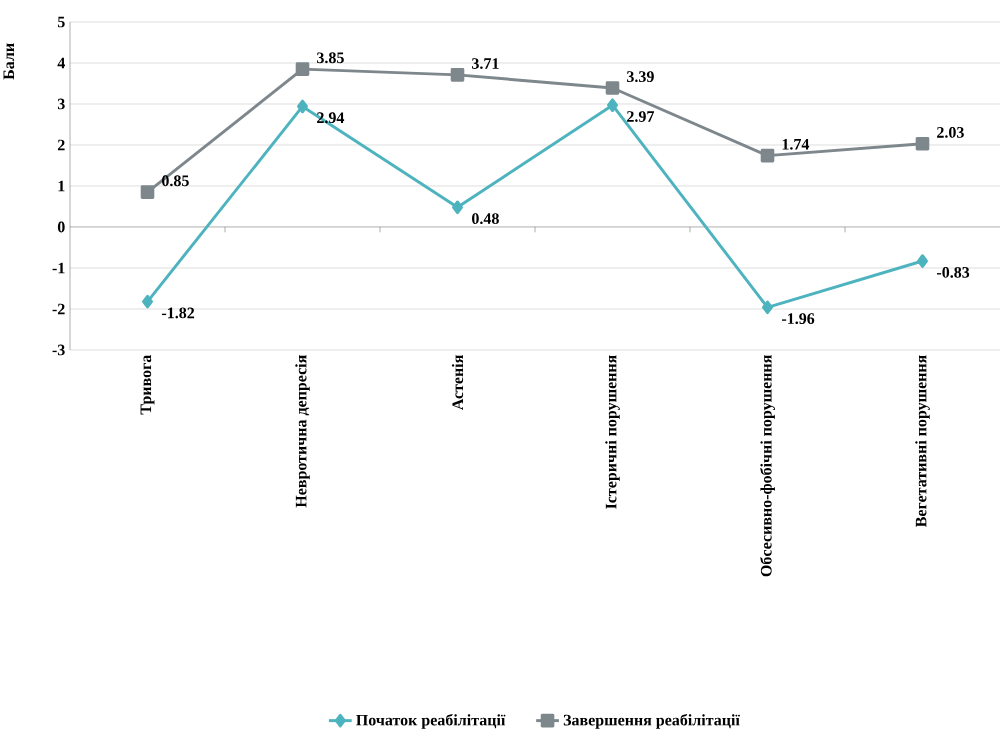 This screenshot has height=738, width=1006. What do you see at coordinates (953, 272) in the screenshot?
I see `data-label: -0.83` at bounding box center [953, 272].